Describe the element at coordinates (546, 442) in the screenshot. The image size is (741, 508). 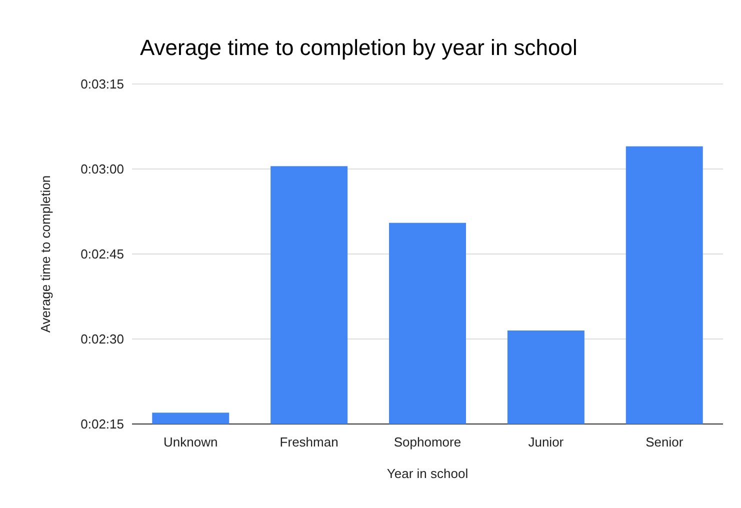
I see `x-tick-label: Junior` at that location.